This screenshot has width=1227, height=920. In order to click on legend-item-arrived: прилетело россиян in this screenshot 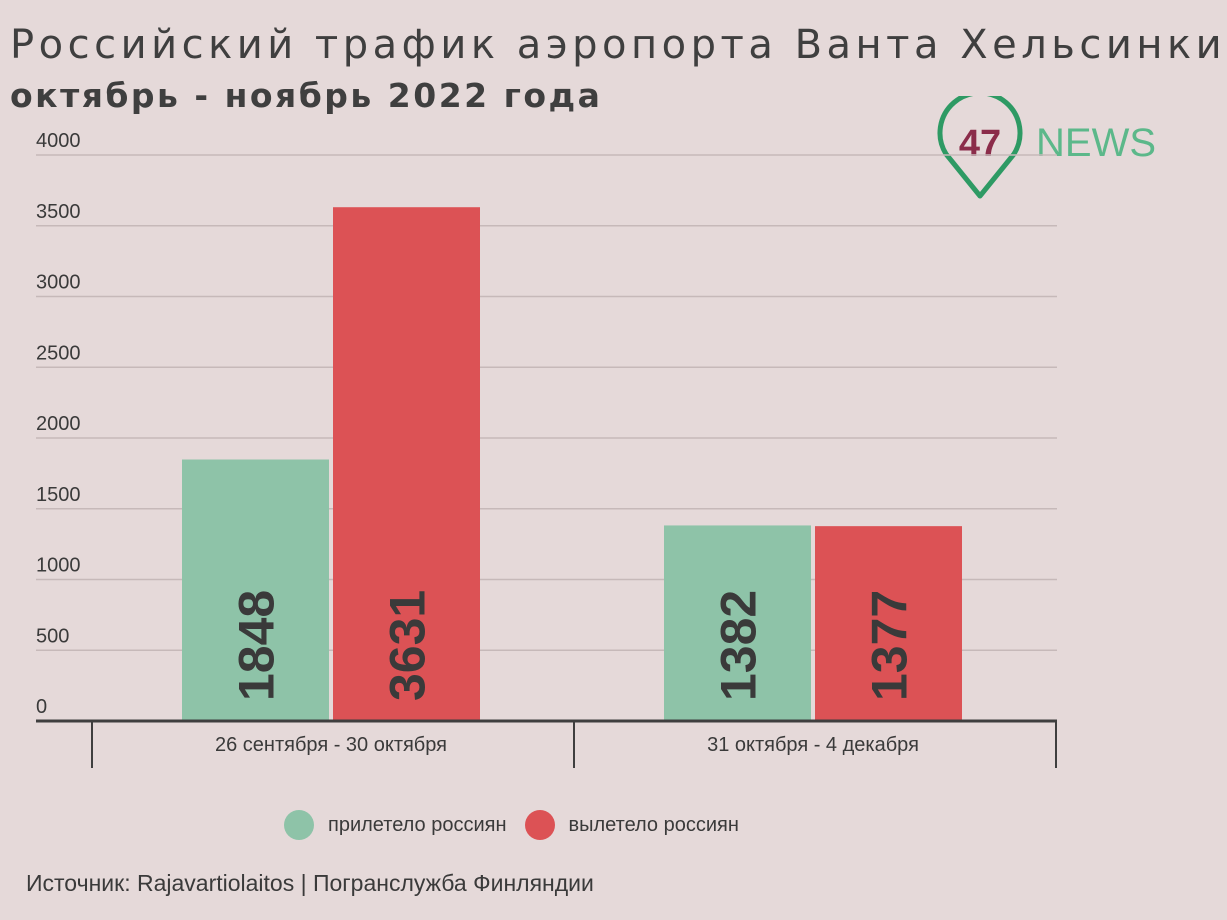, I will do `click(395, 825)`.